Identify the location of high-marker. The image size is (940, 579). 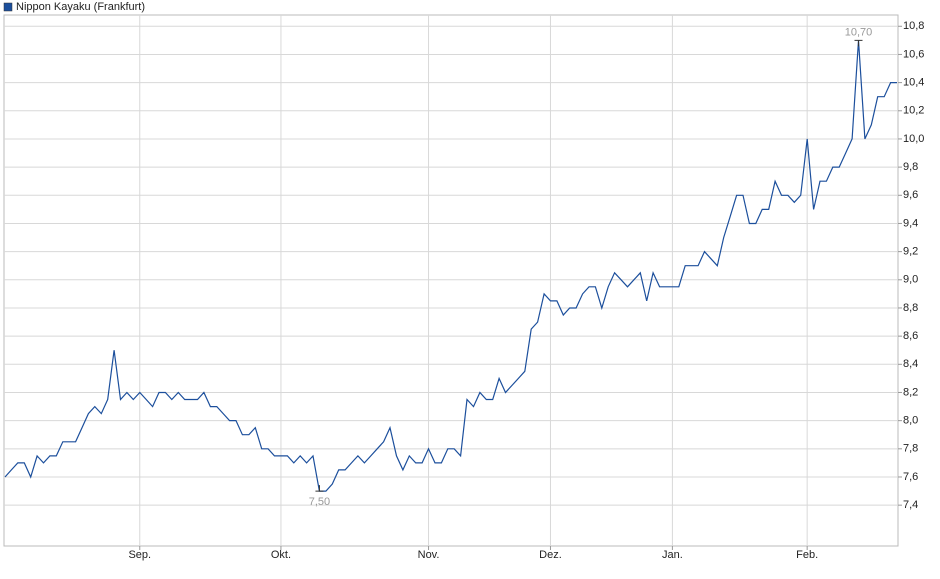
(858, 43).